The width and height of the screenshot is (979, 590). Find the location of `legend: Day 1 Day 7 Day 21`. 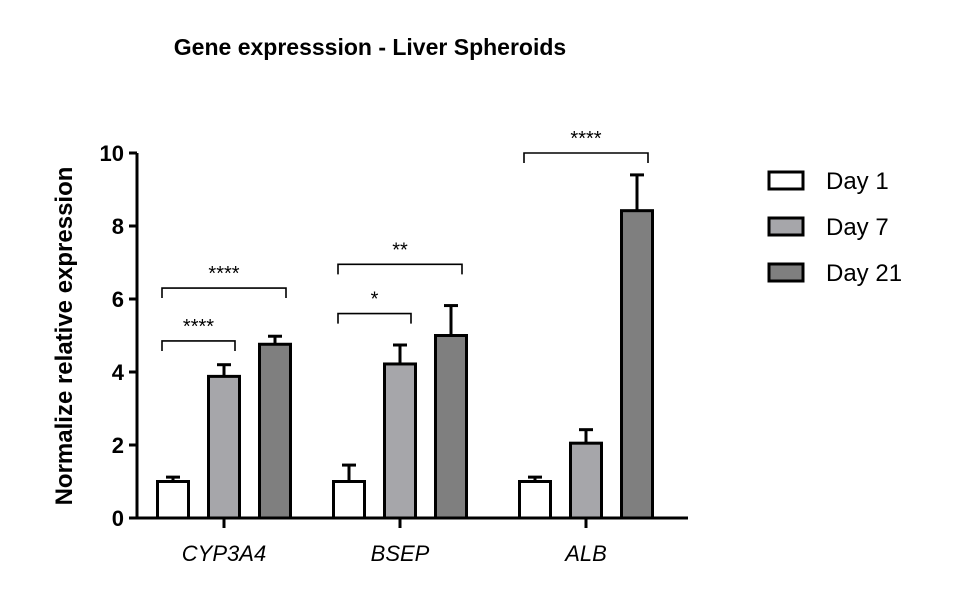

legend: Day 1 Day 7 Day 21 is located at coordinates (834, 227).